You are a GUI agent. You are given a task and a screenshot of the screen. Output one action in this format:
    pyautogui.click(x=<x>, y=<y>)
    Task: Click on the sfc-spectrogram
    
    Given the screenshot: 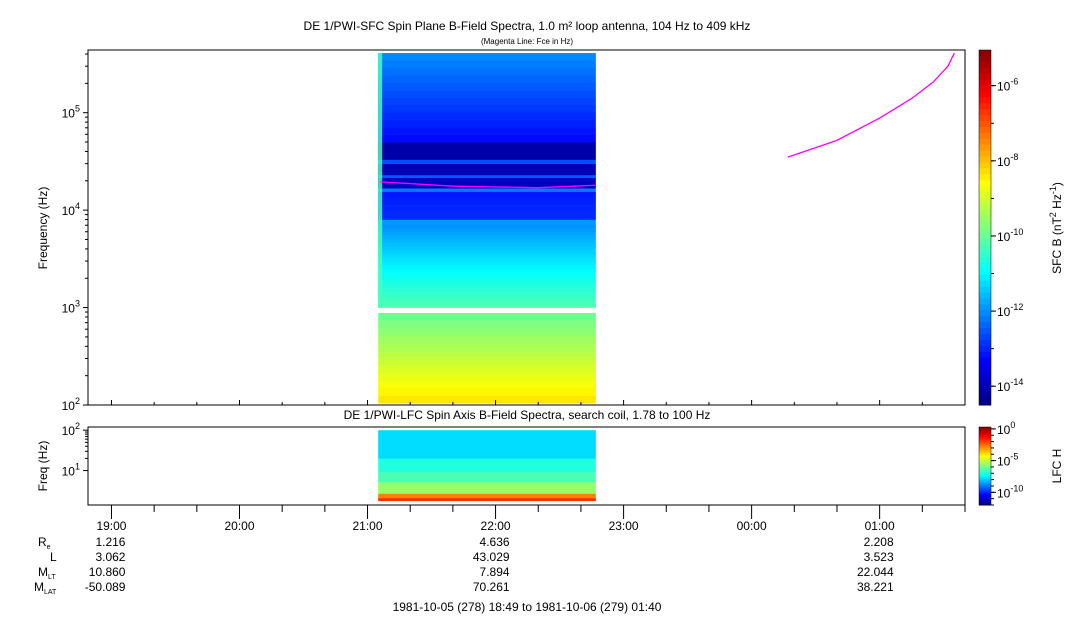 What is the action you would take?
    pyautogui.click(x=487, y=228)
    